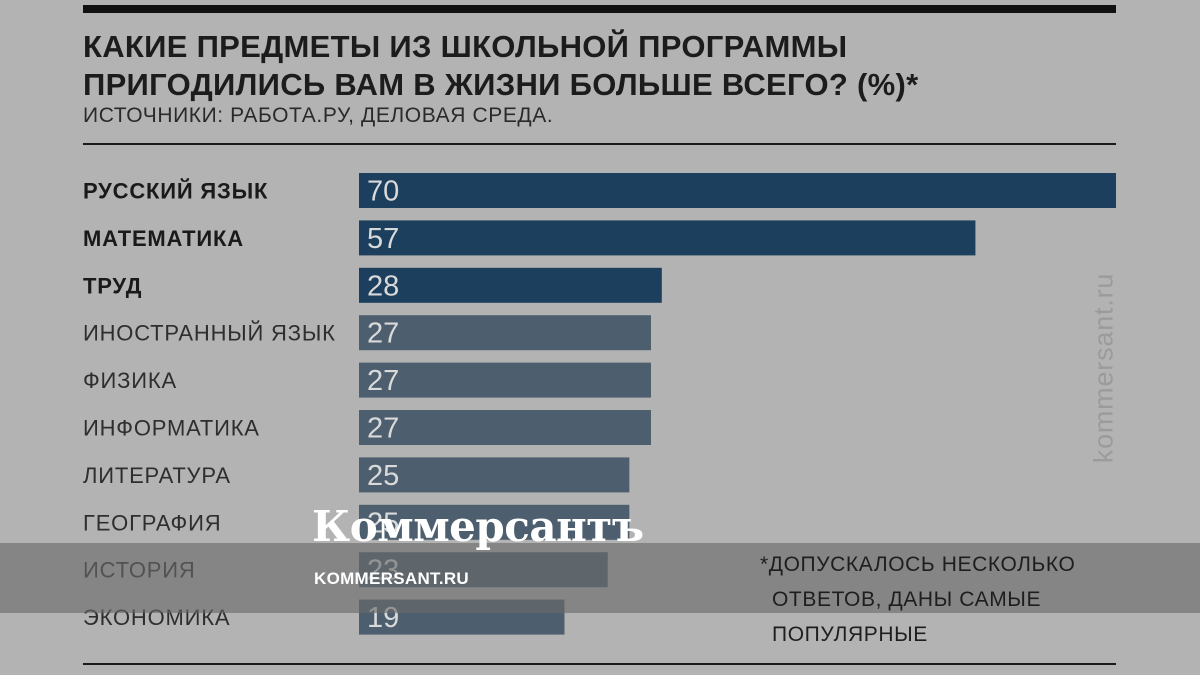 The height and width of the screenshot is (675, 1200). Describe the element at coordinates (1103, 368) in the screenshot. I see `vertical-watermark: kommersant.ru` at that location.